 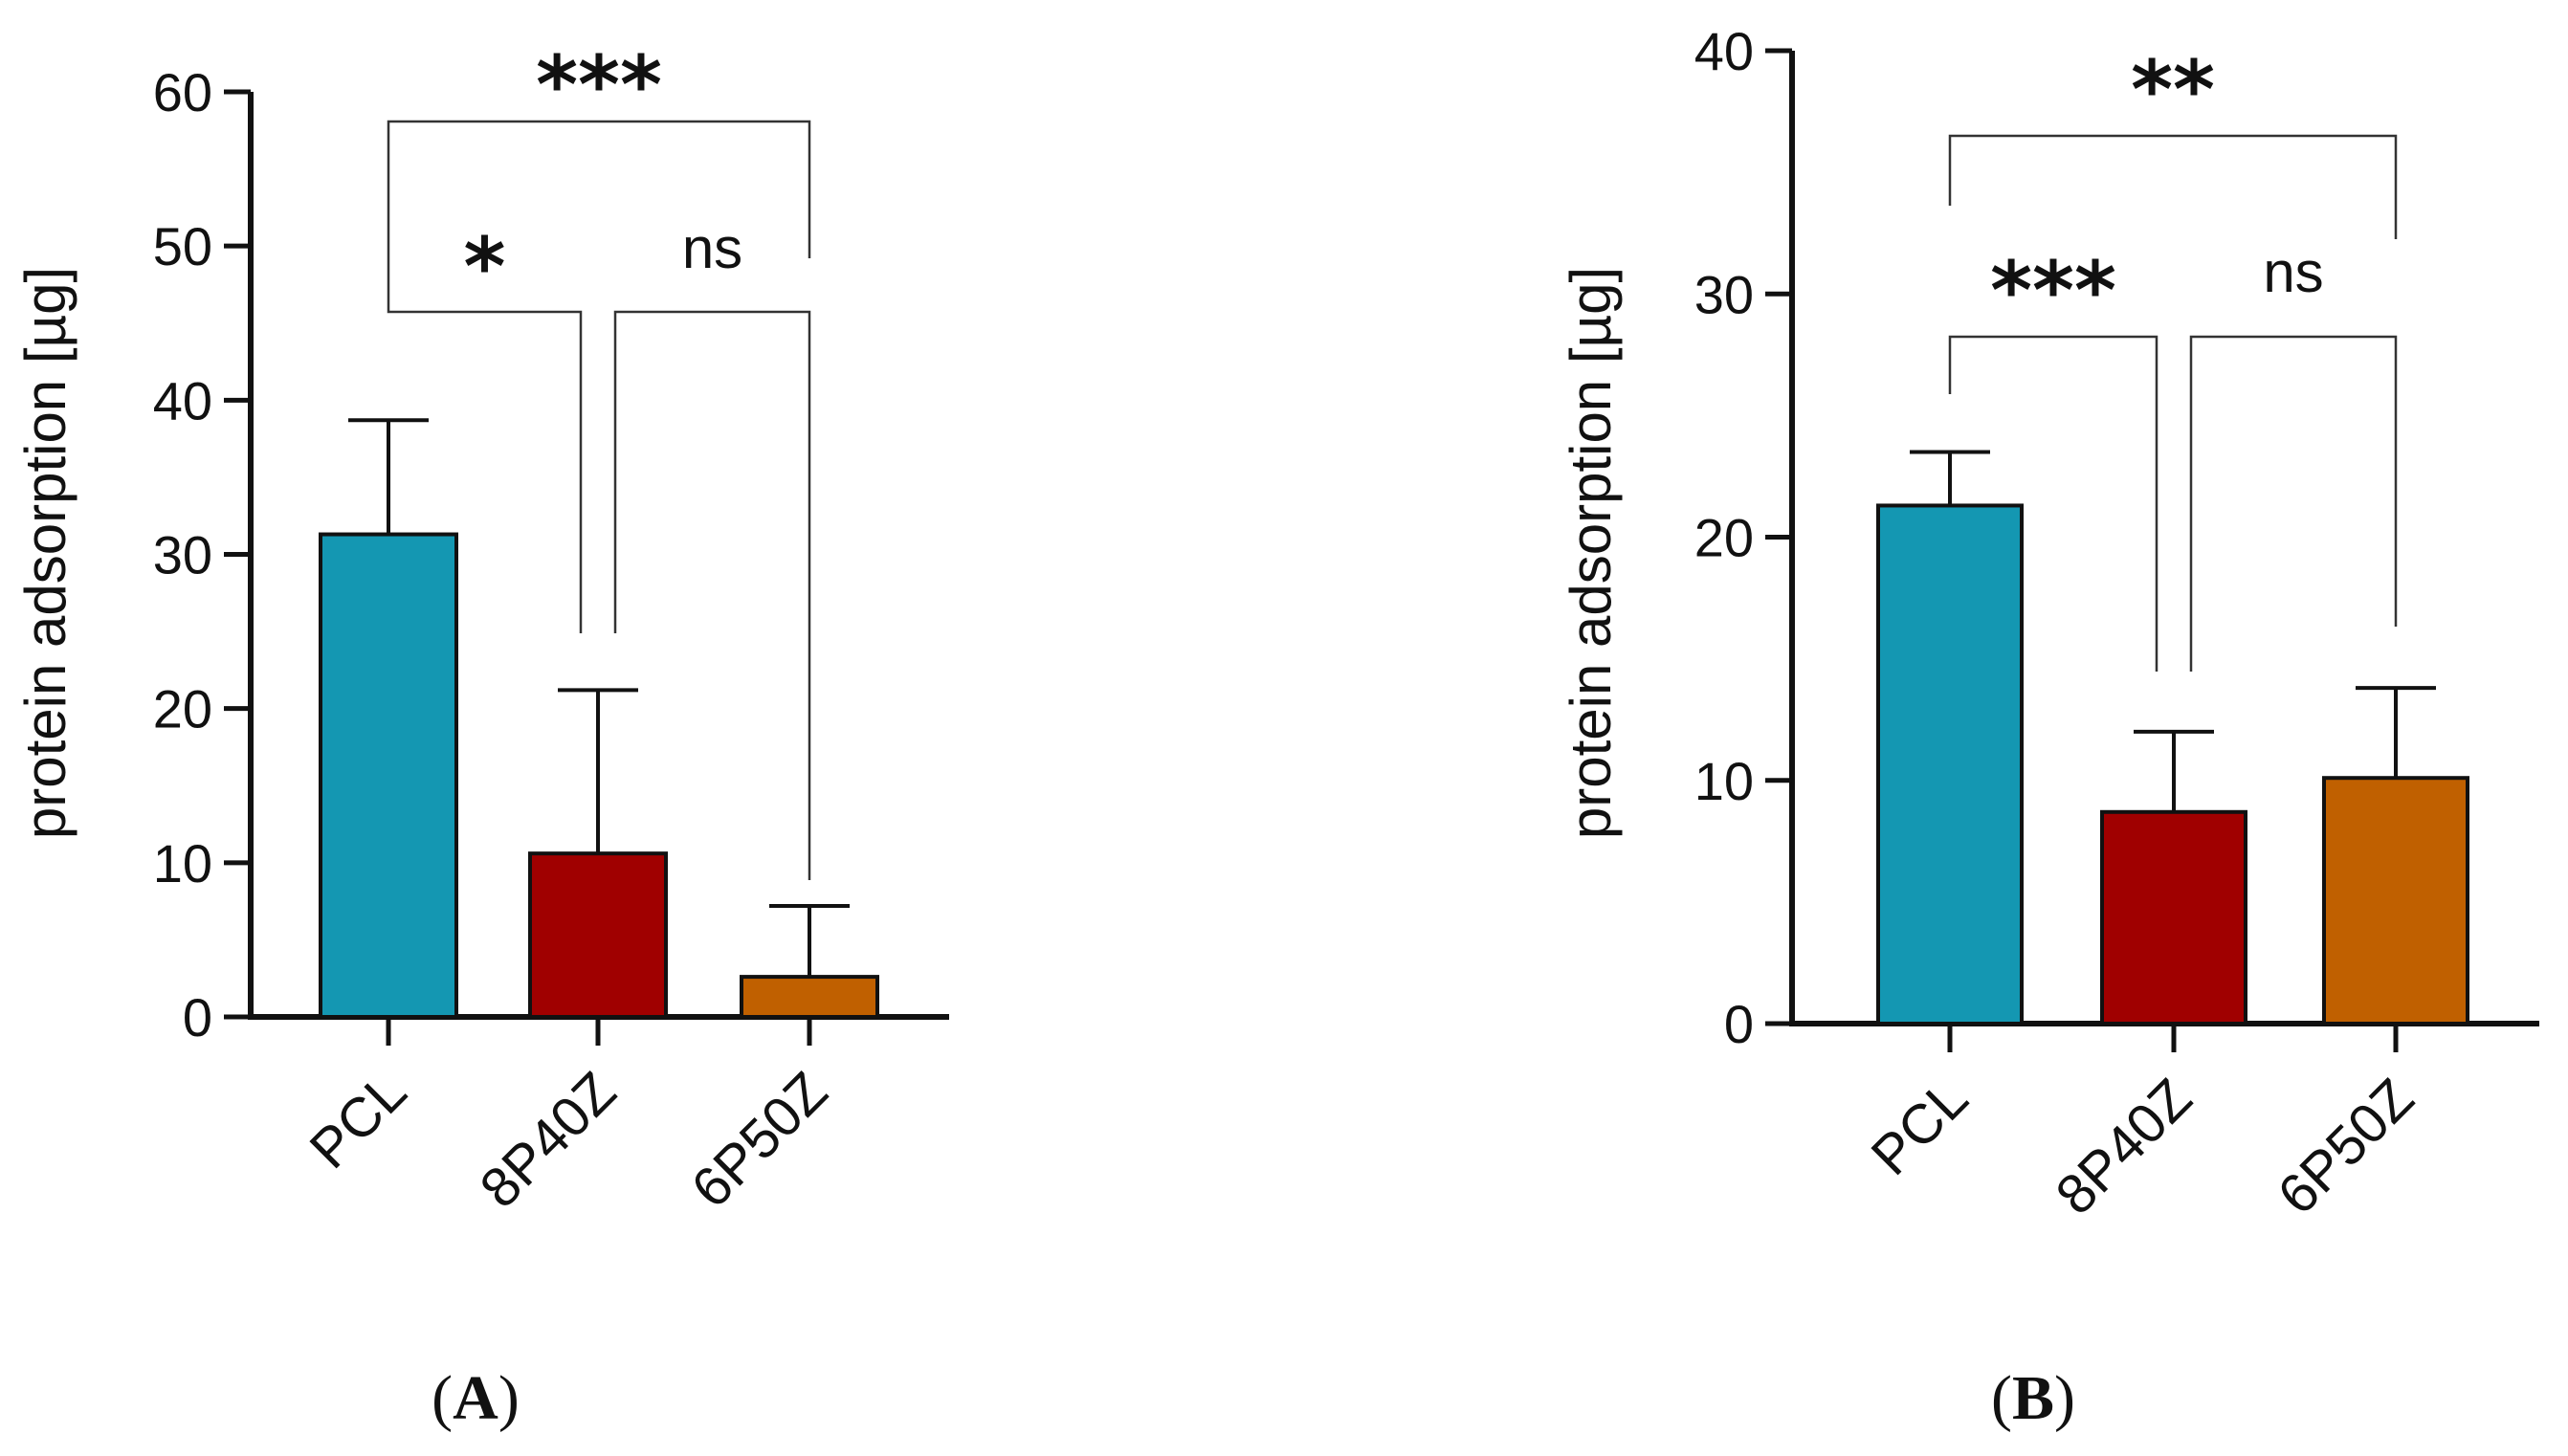 I want to click on significance-label-b-0-1: ***, so click(x=2053, y=291).